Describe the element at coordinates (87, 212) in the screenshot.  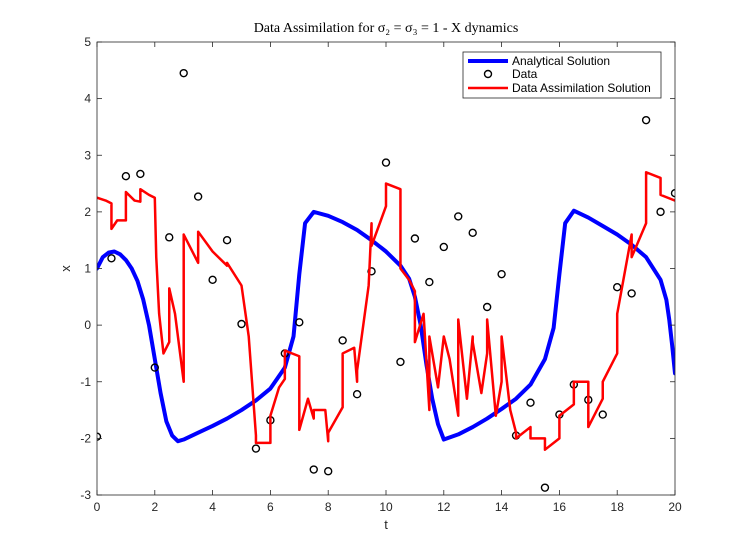
I see `y-tick-label-5: 2` at that location.